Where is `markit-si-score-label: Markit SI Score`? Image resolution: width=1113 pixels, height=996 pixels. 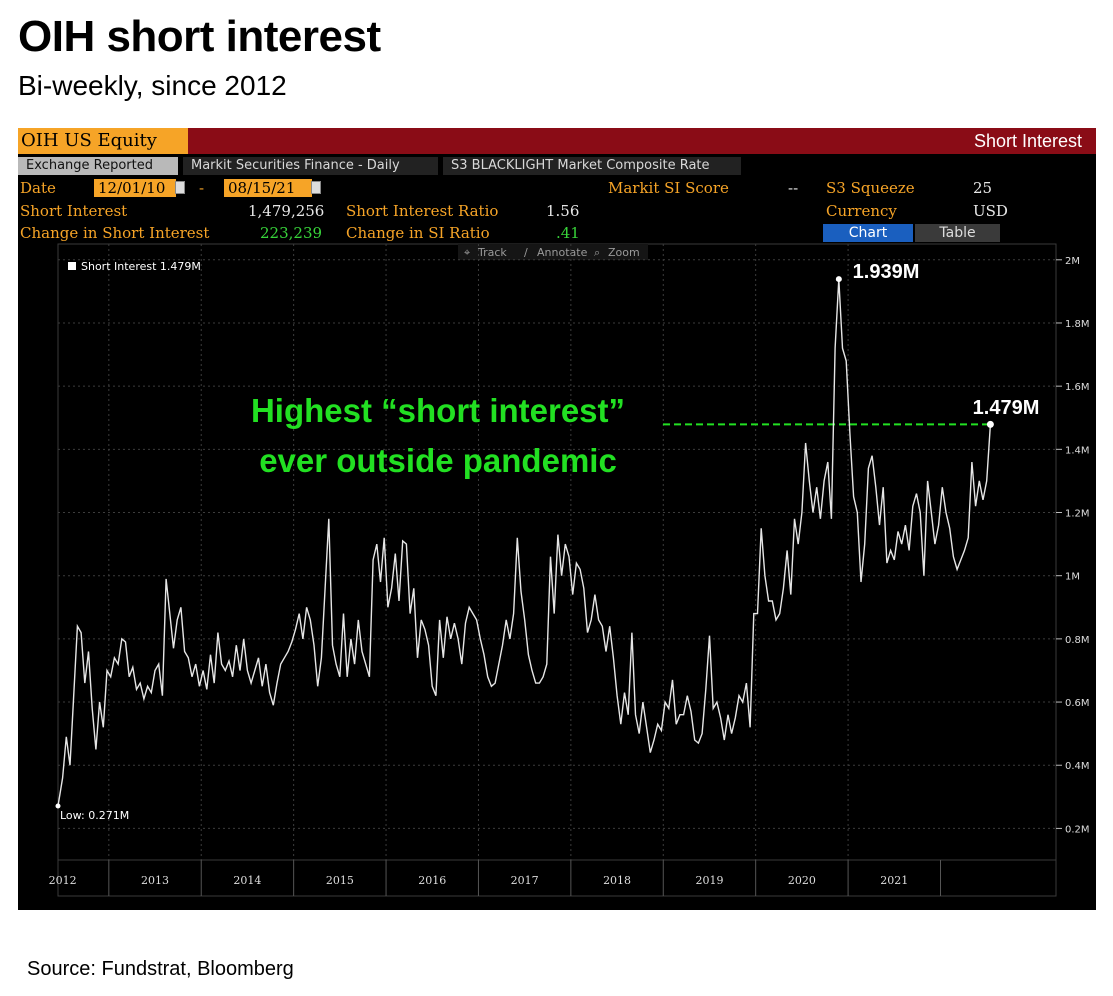
markit-si-score-label: Markit SI Score is located at coordinates (668, 188).